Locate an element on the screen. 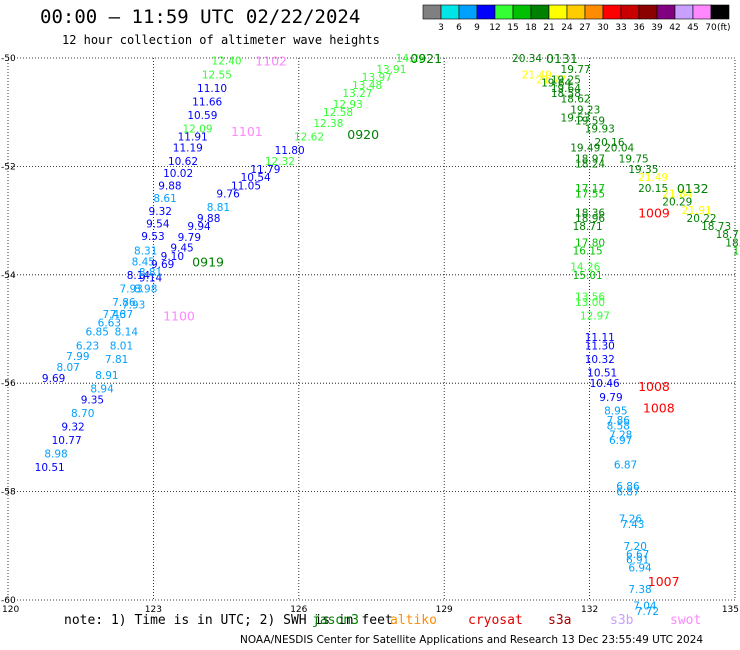 The image size is (740, 650). swh-value: 6.87 is located at coordinates (625, 466).